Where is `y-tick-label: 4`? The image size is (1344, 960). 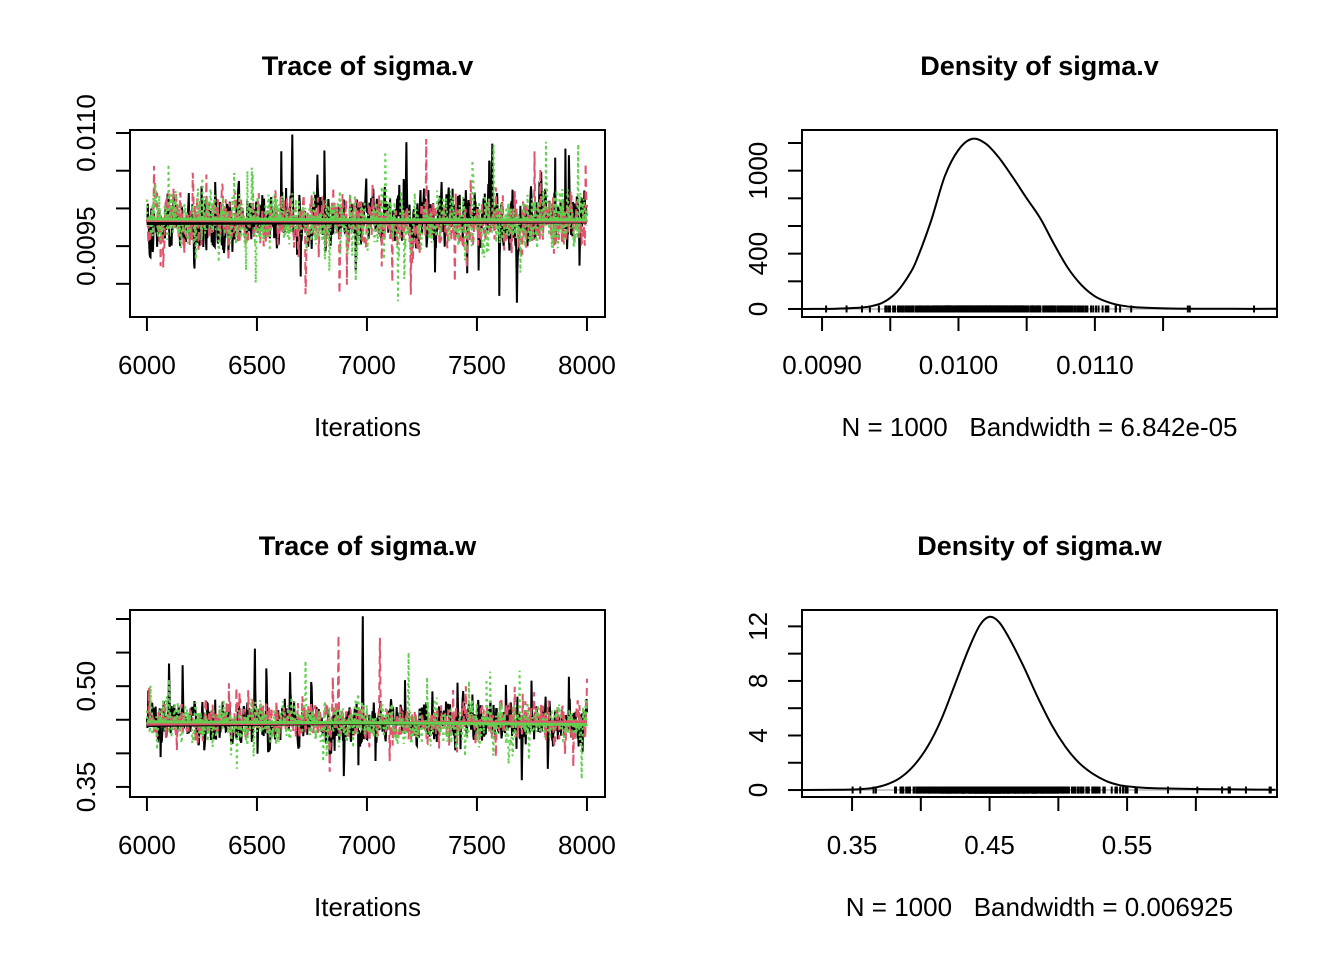 y-tick-label: 4 is located at coordinates (758, 735).